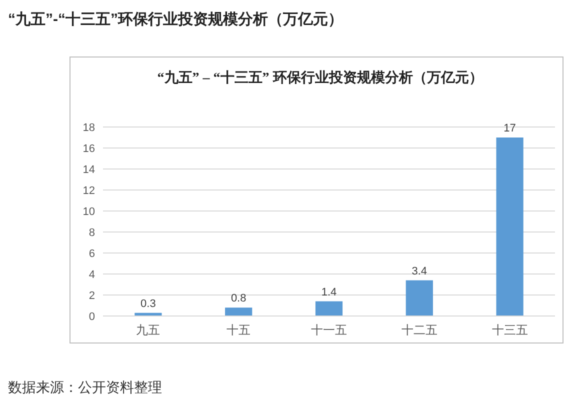  I want to click on y-tick-label: 2, so click(91, 296).